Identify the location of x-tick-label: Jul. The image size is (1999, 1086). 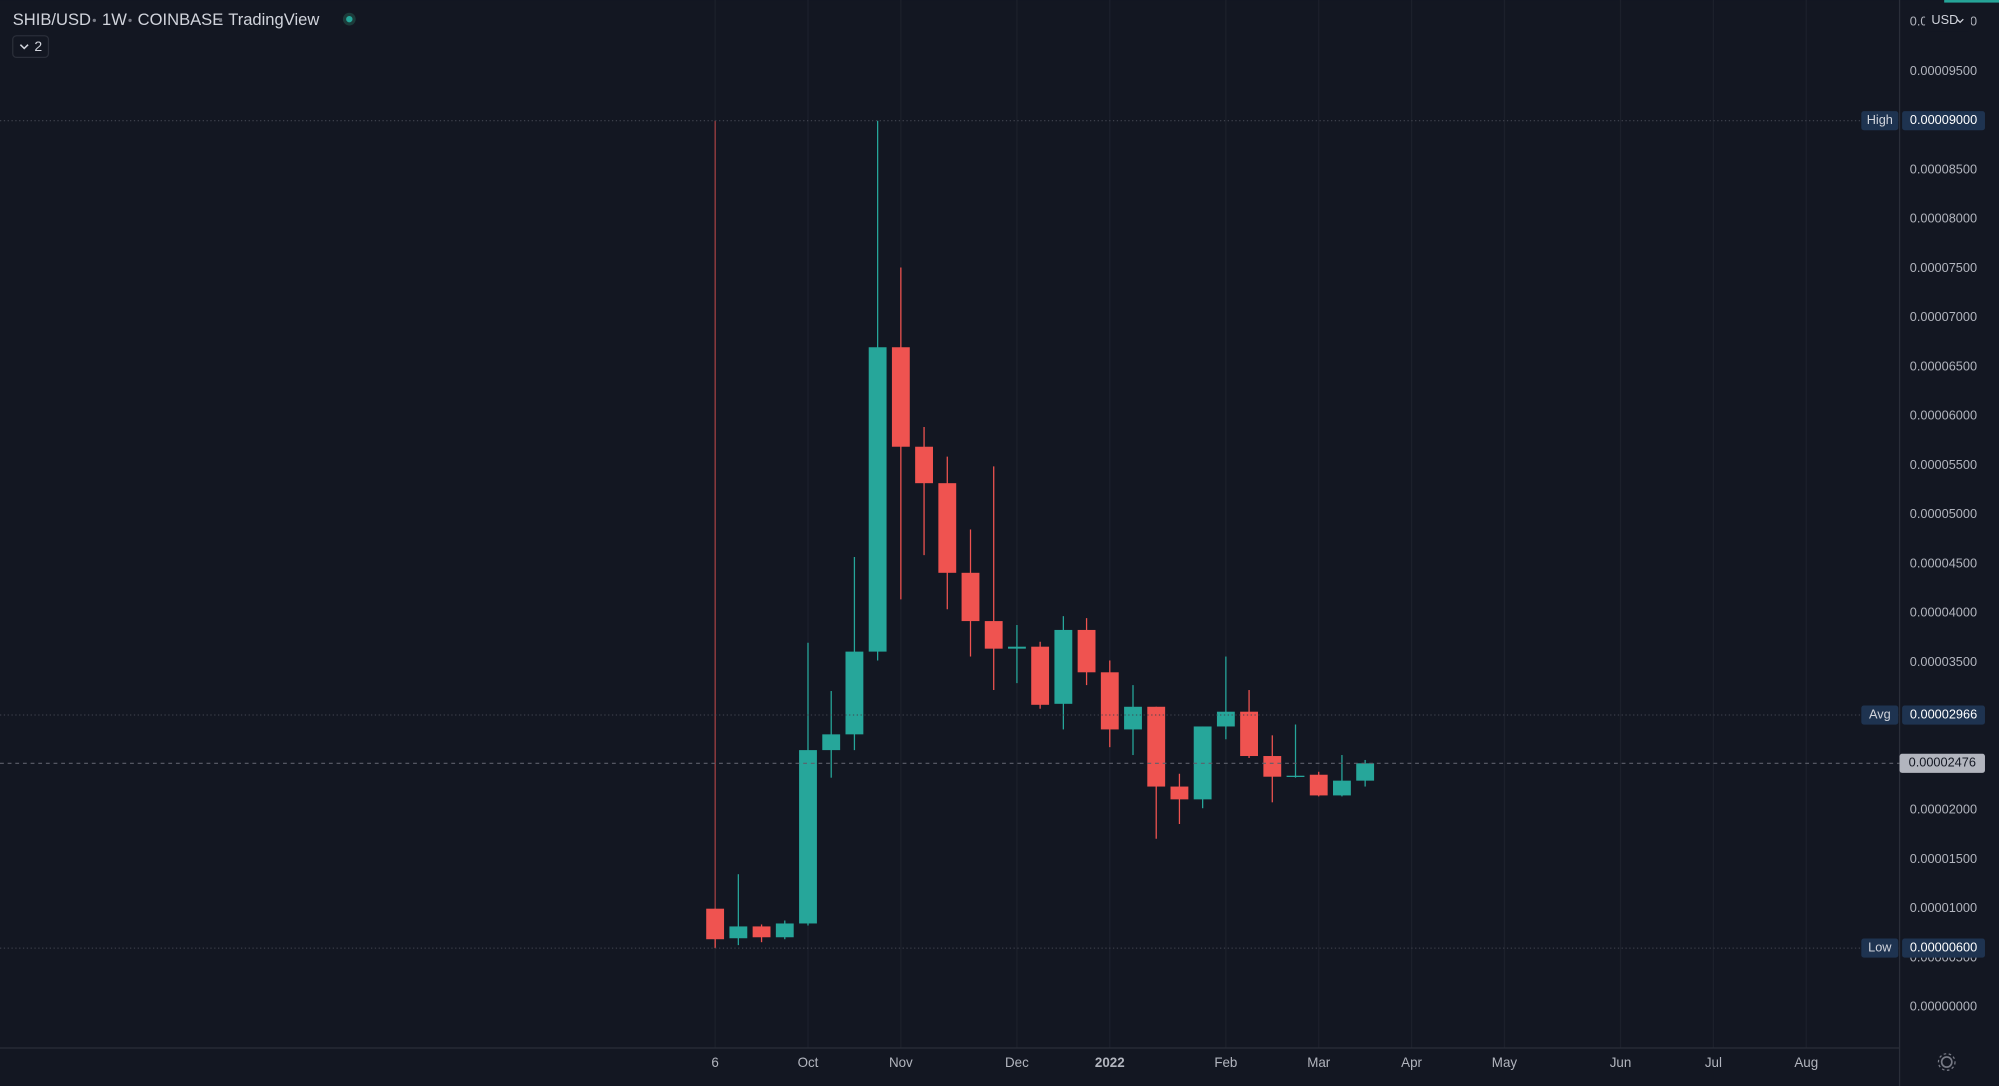
(1713, 1062).